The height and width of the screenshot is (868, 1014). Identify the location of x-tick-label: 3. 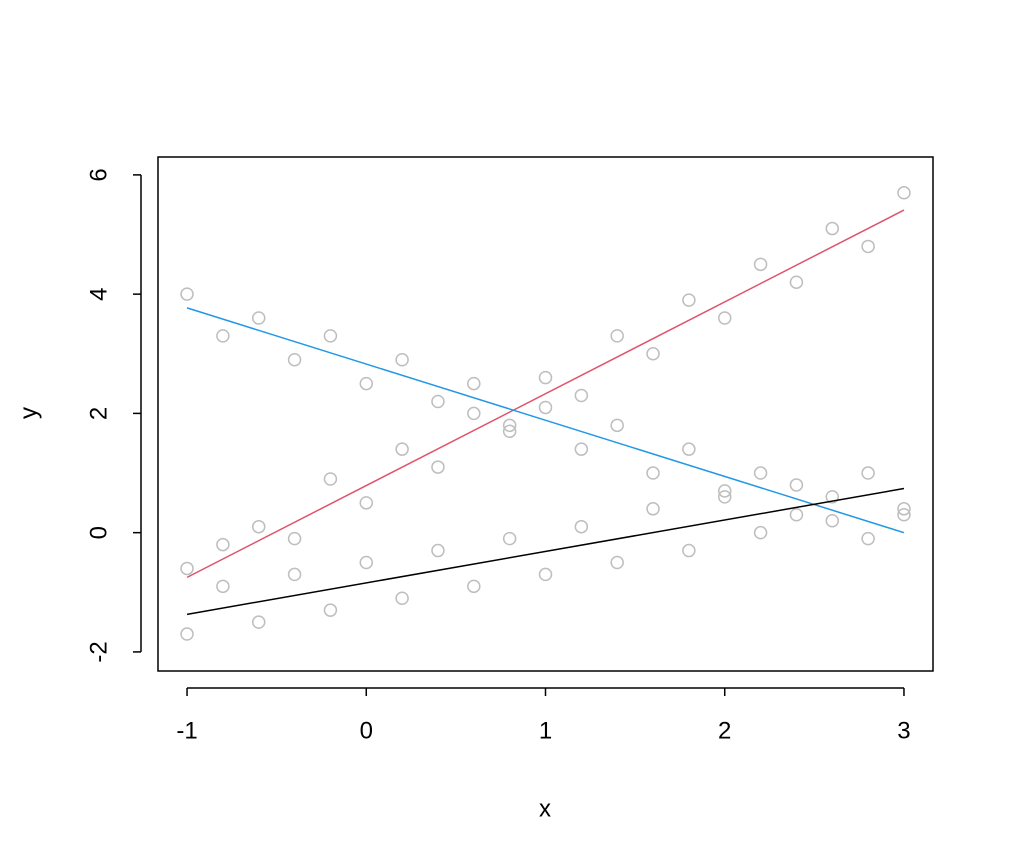
(903, 730).